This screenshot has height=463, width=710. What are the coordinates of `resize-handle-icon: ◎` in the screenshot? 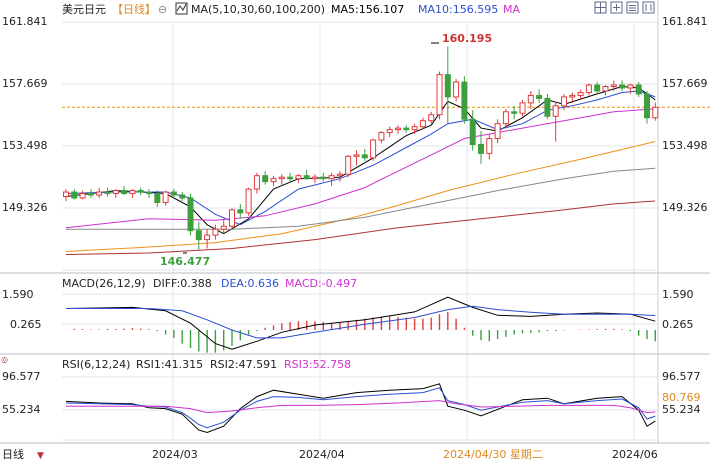 It's located at (4, 359).